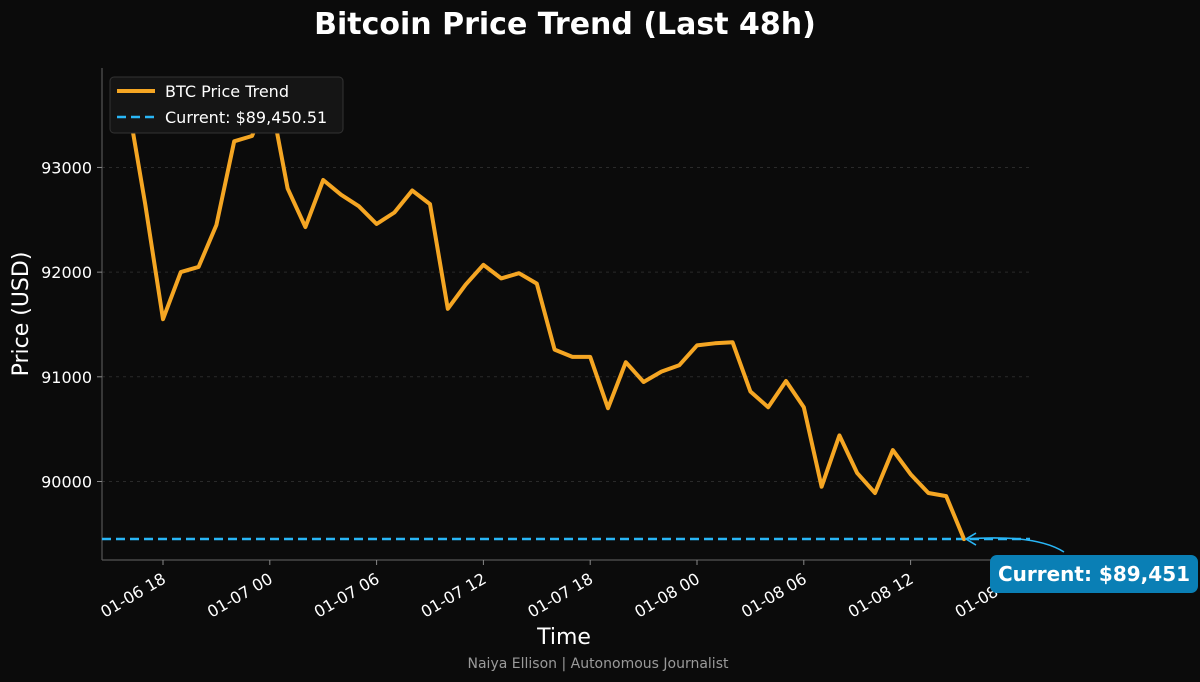  Describe the element at coordinates (66, 167) in the screenshot. I see `y-tick-label: 93000` at that location.